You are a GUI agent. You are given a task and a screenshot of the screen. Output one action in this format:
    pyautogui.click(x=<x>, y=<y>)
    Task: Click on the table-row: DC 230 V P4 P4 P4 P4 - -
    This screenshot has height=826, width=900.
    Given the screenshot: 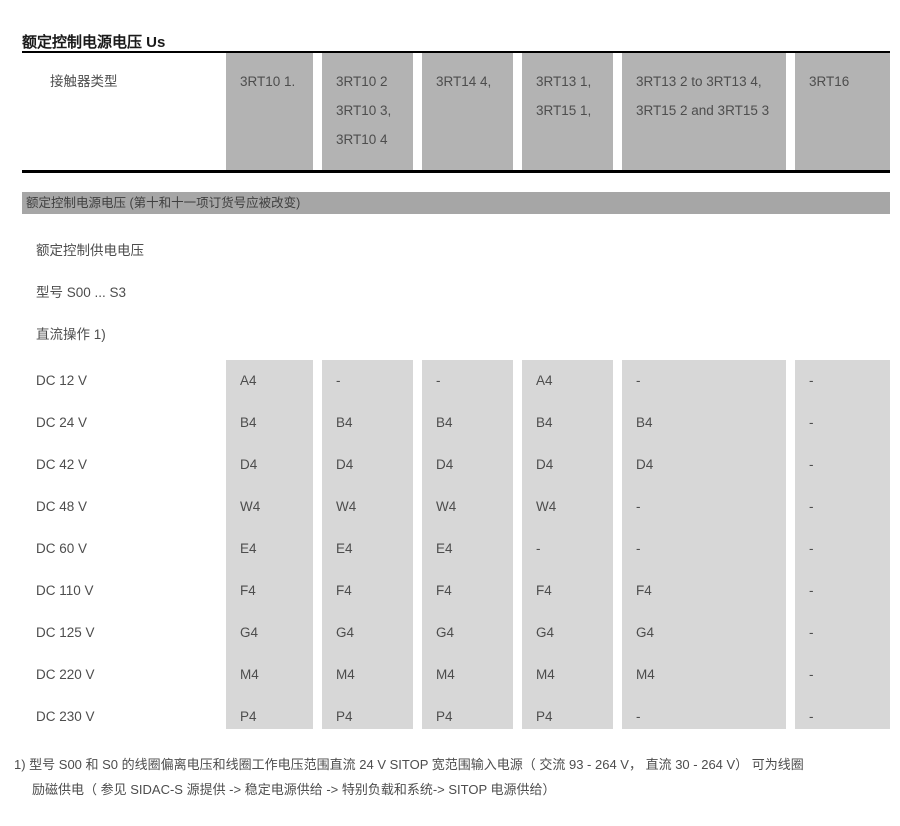 What is the action you would take?
    pyautogui.click(x=450, y=717)
    